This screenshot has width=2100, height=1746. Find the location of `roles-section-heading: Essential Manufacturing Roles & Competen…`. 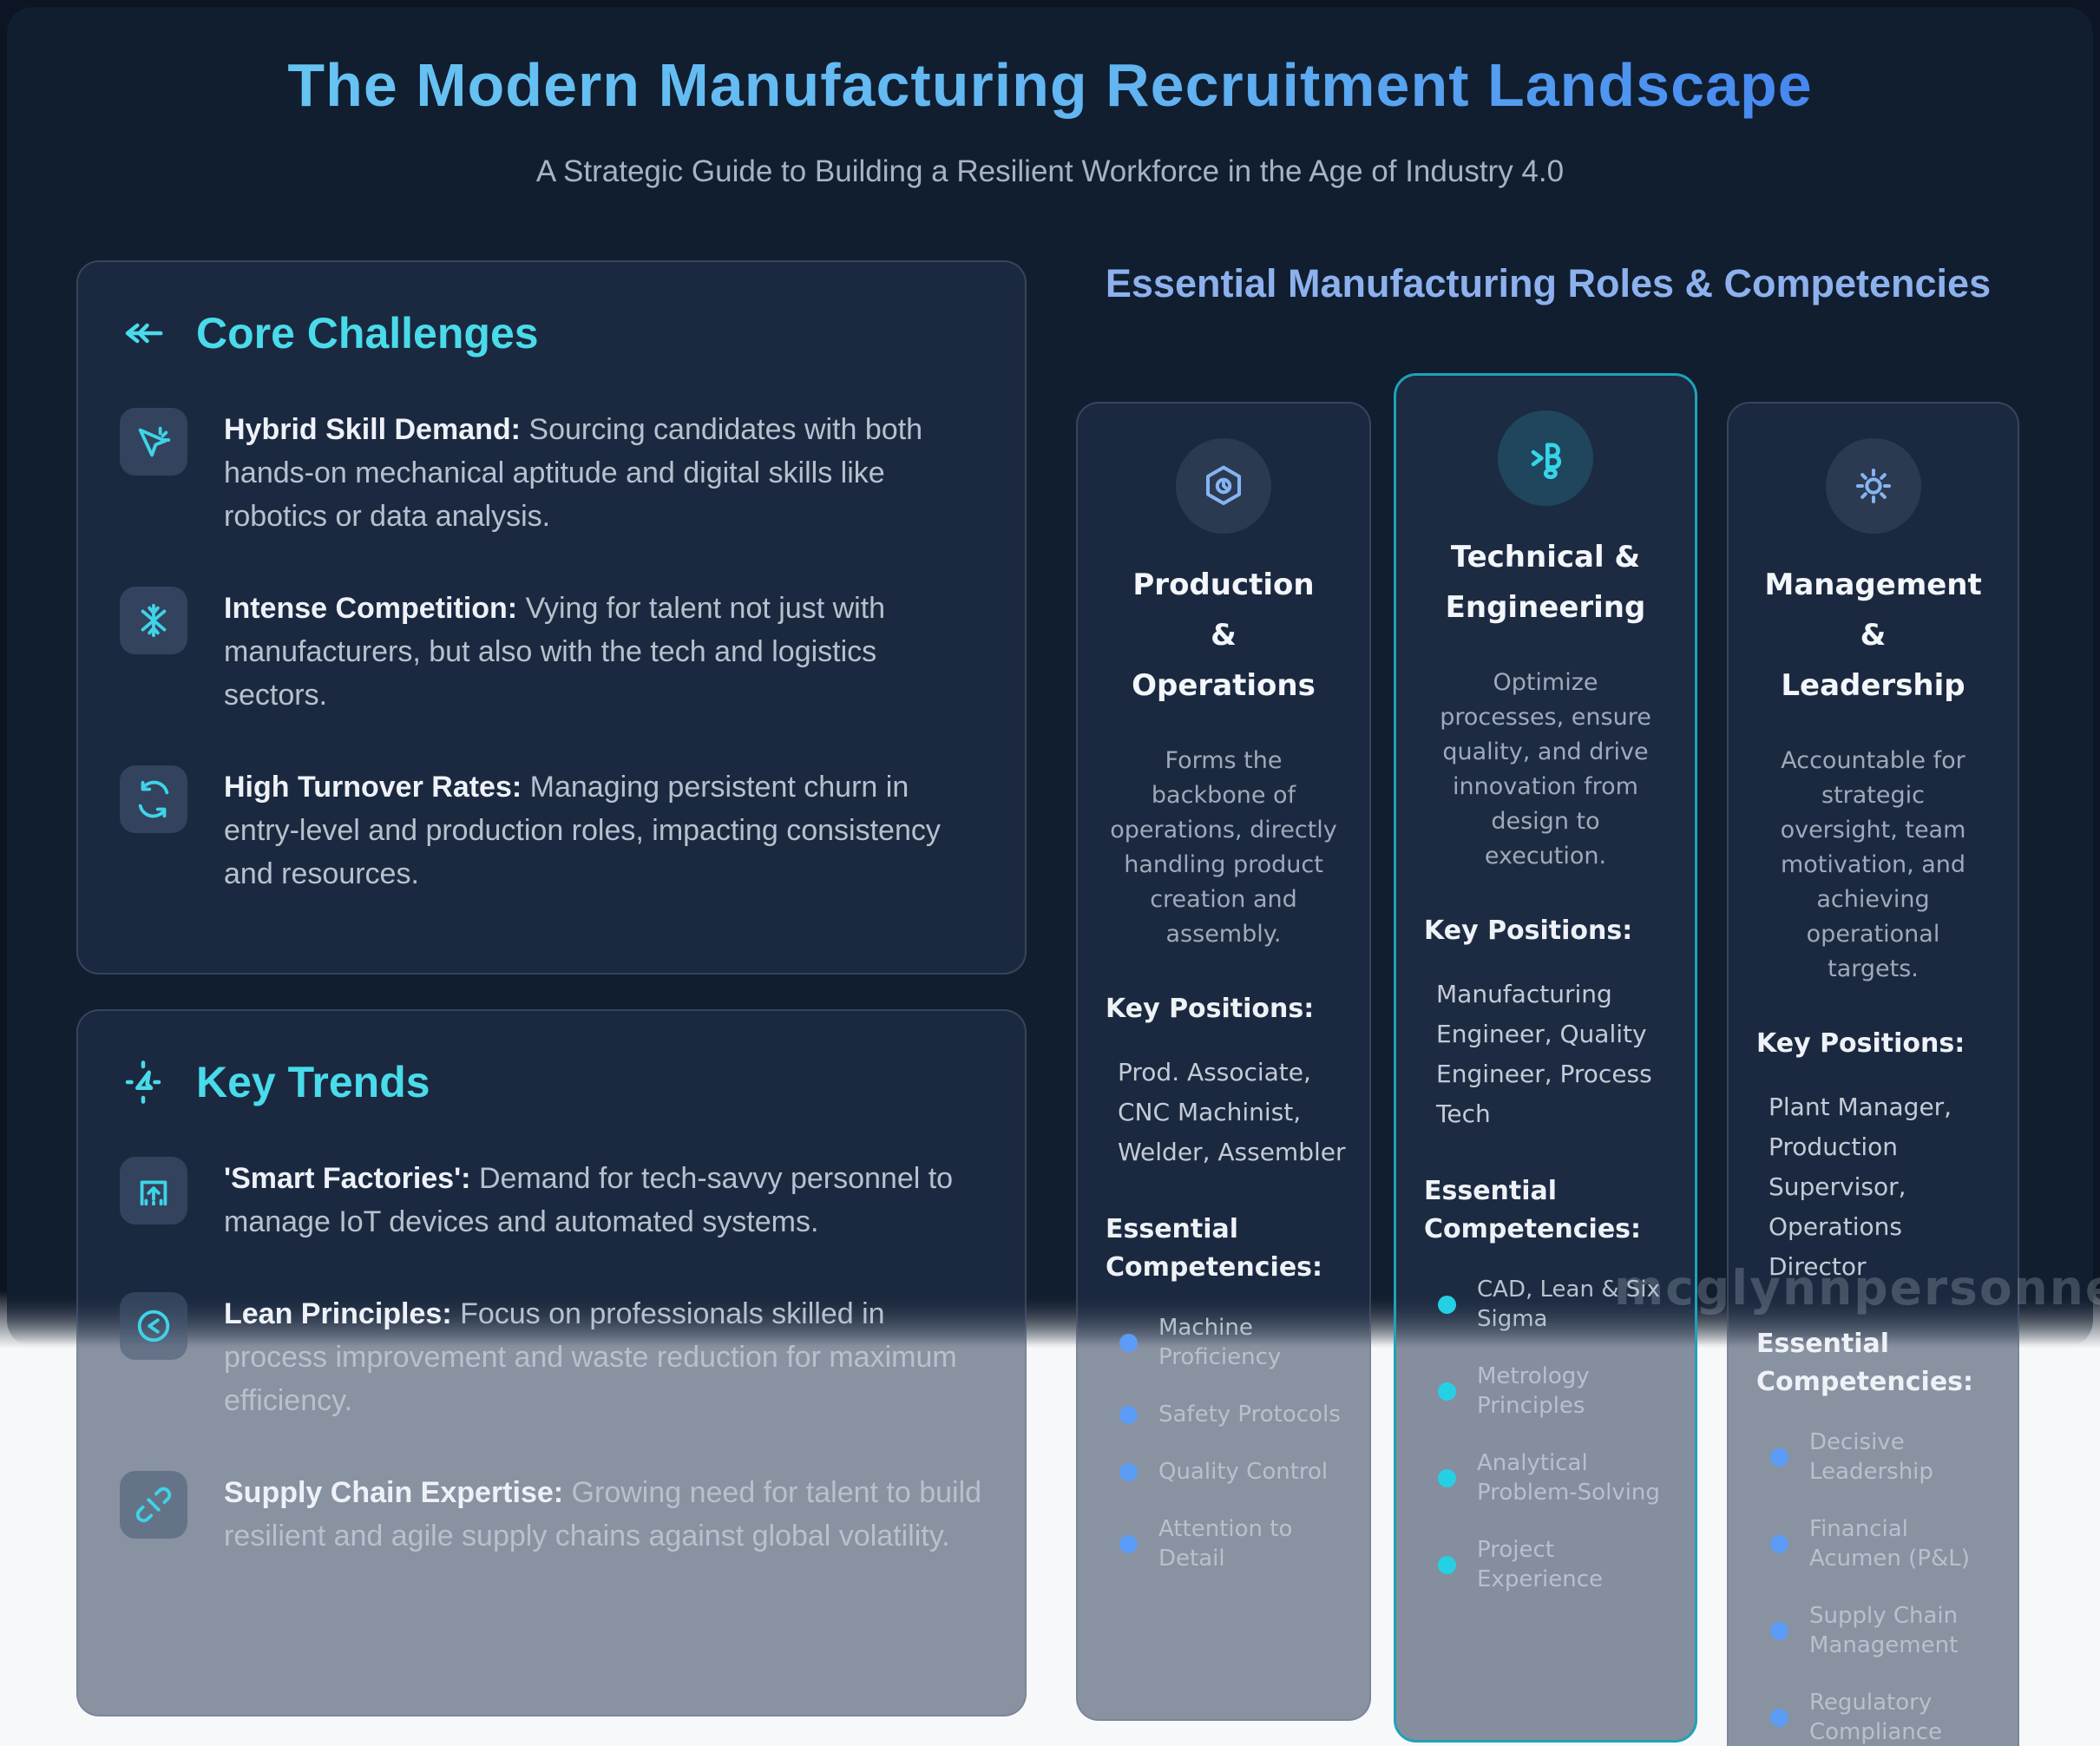

roles-section-heading: Essential Manufacturing Roles & Competen… is located at coordinates (1548, 283).